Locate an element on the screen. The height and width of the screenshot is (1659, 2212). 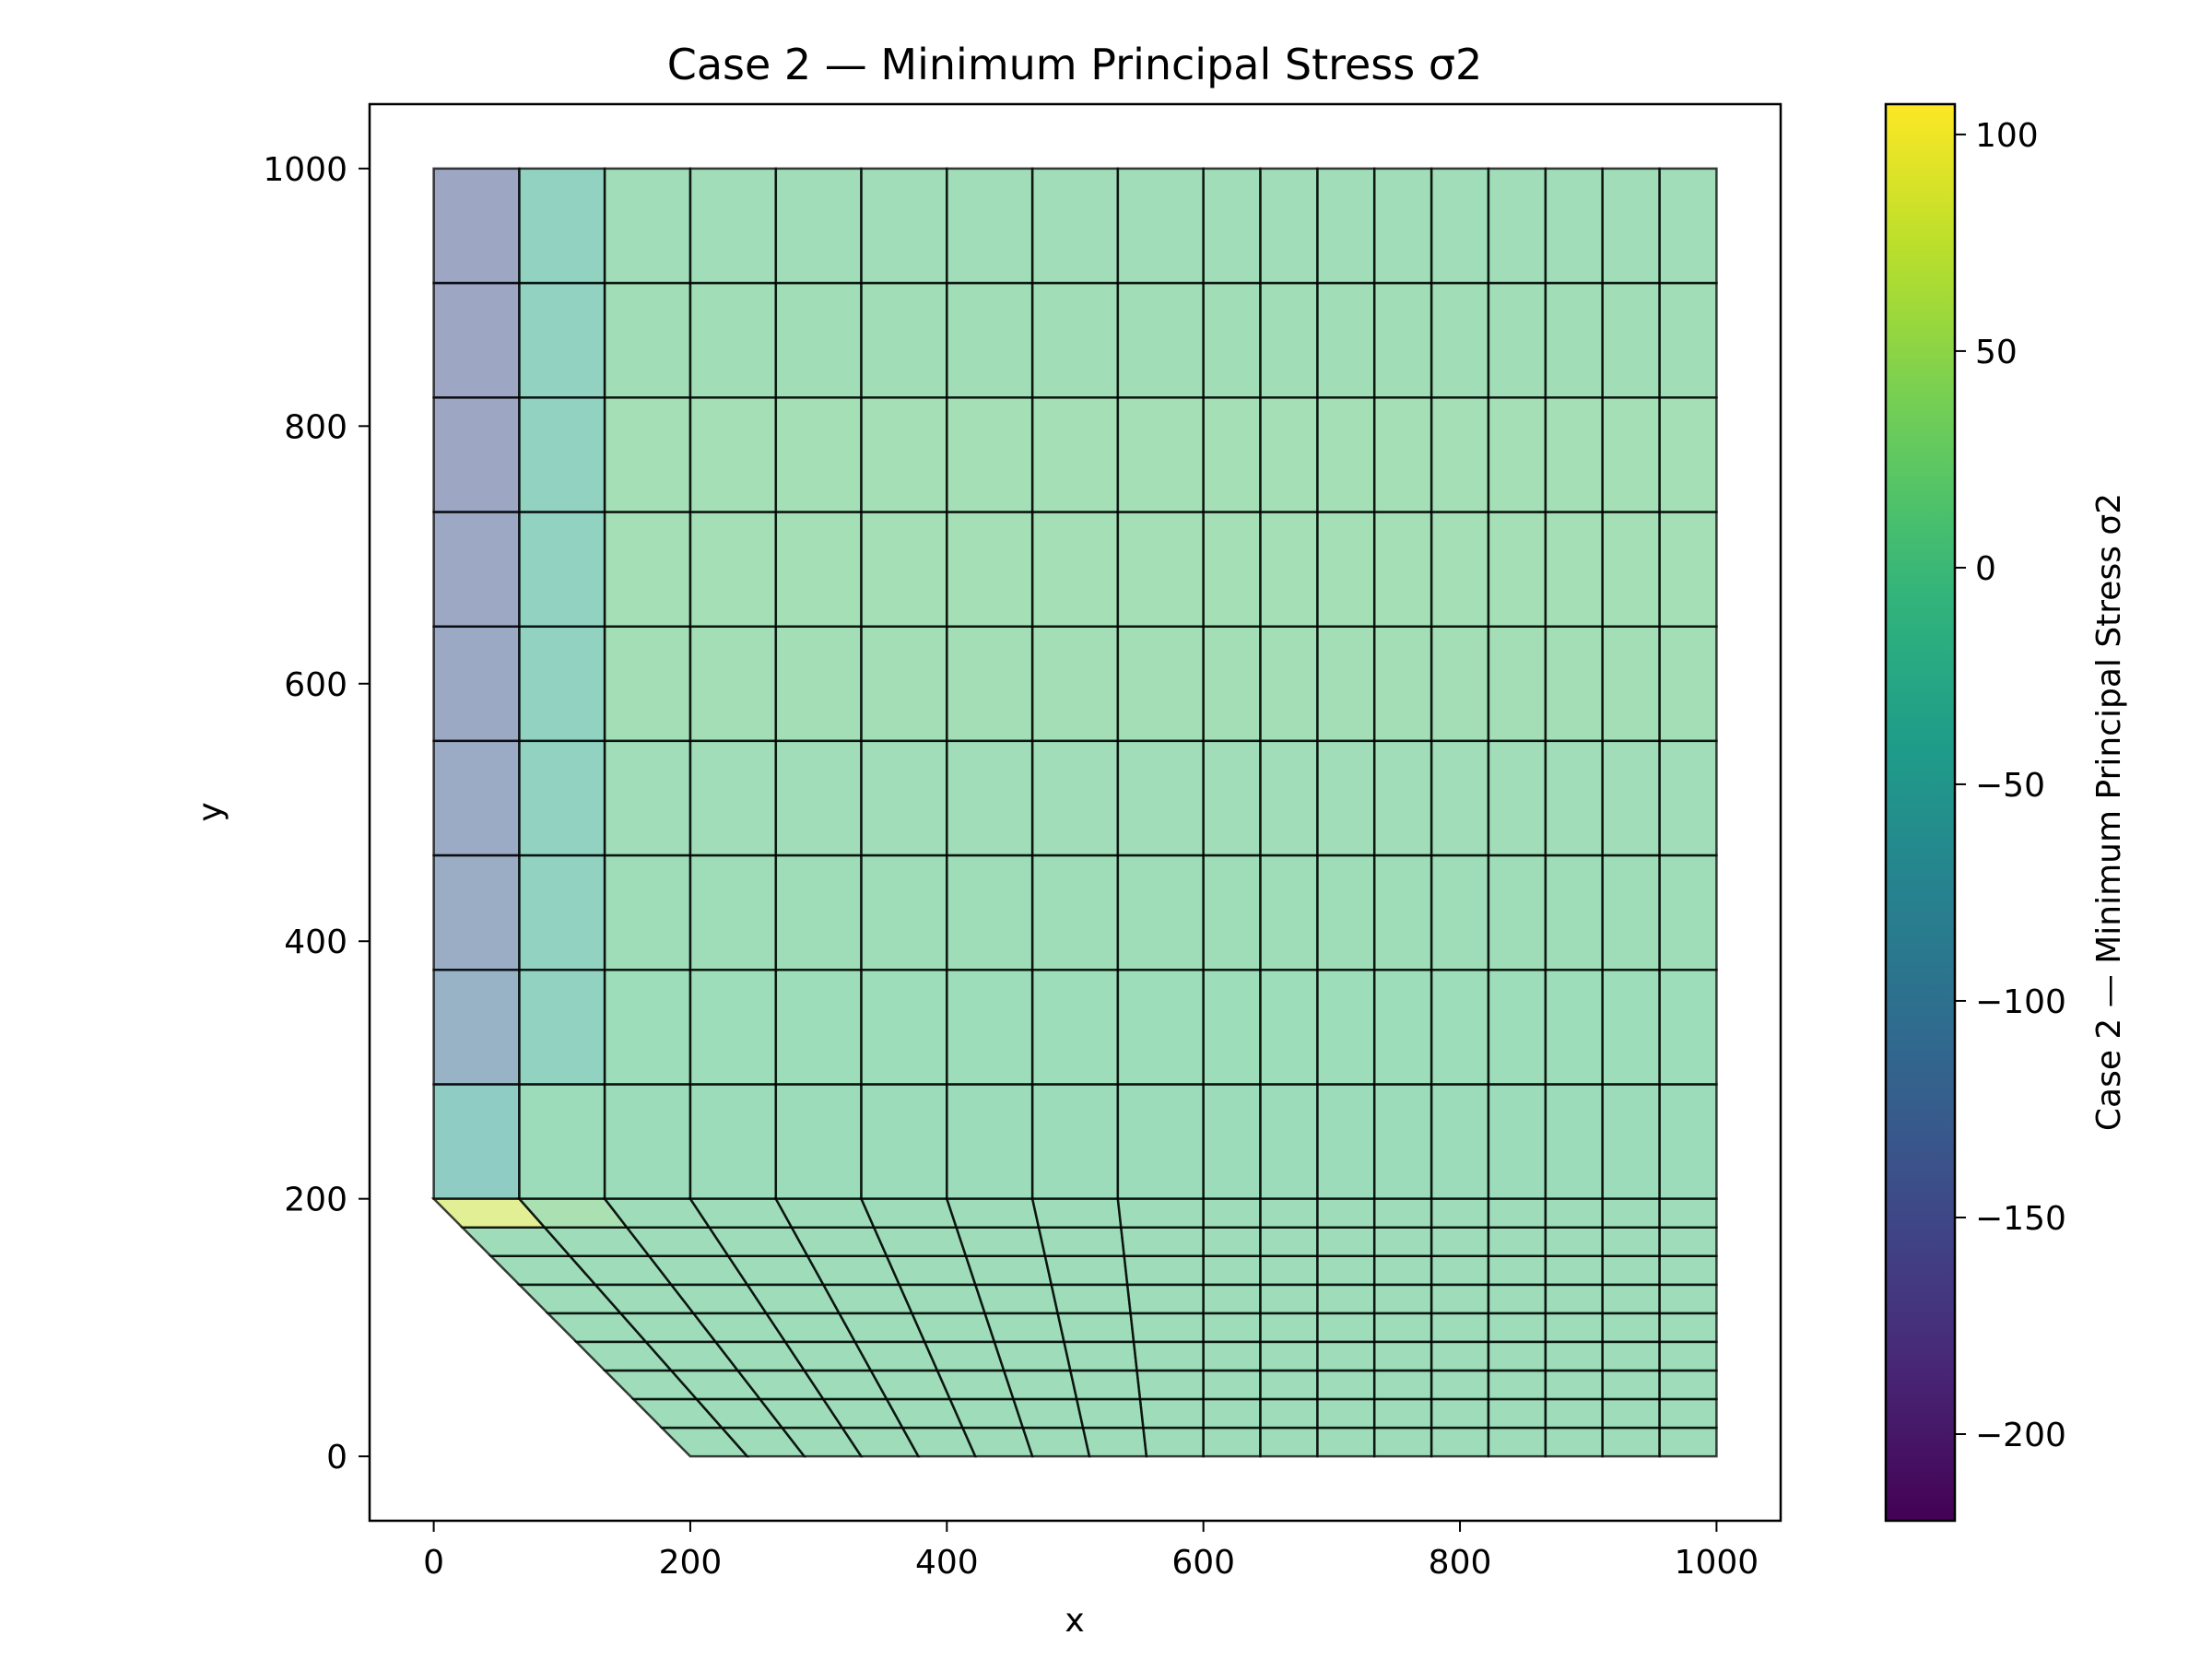
y-axis: 0 200 400 600 800 1000 is located at coordinates (316, 814).